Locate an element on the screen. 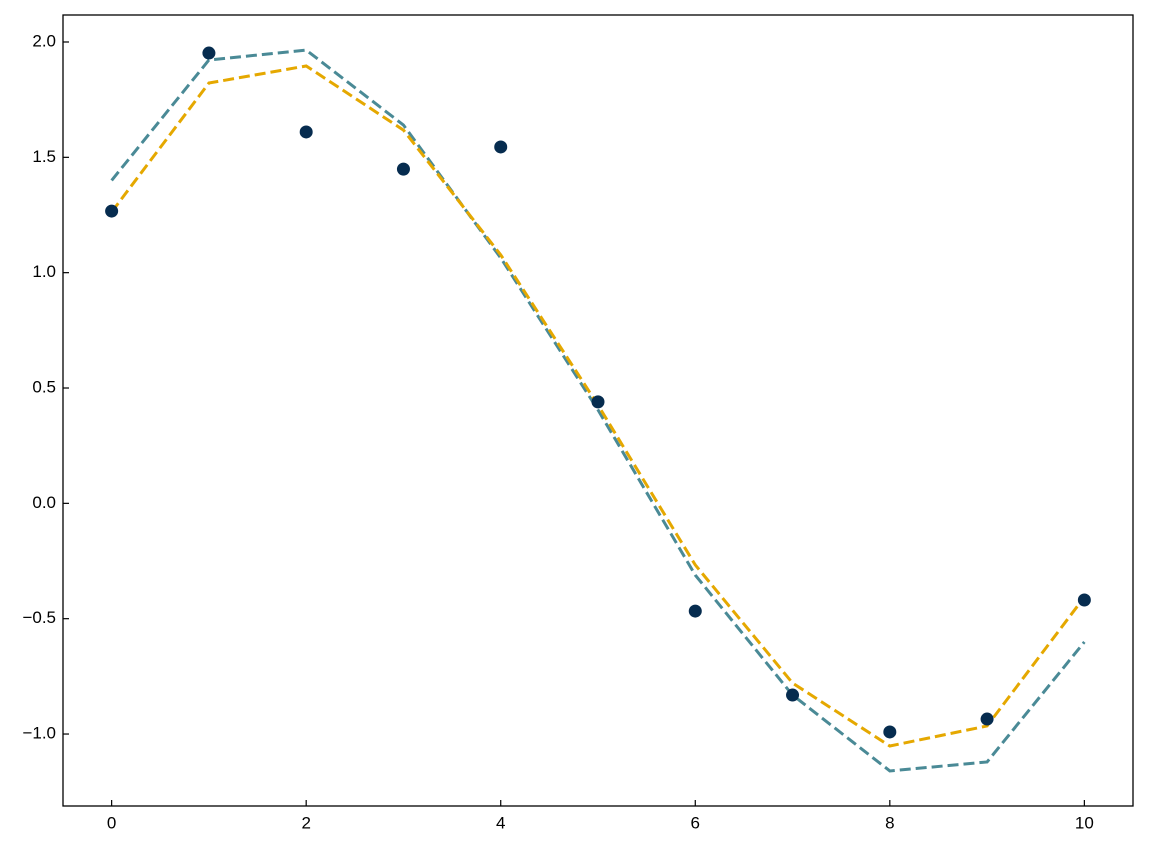  y-tick-label: −0.5 is located at coordinates (39, 617).